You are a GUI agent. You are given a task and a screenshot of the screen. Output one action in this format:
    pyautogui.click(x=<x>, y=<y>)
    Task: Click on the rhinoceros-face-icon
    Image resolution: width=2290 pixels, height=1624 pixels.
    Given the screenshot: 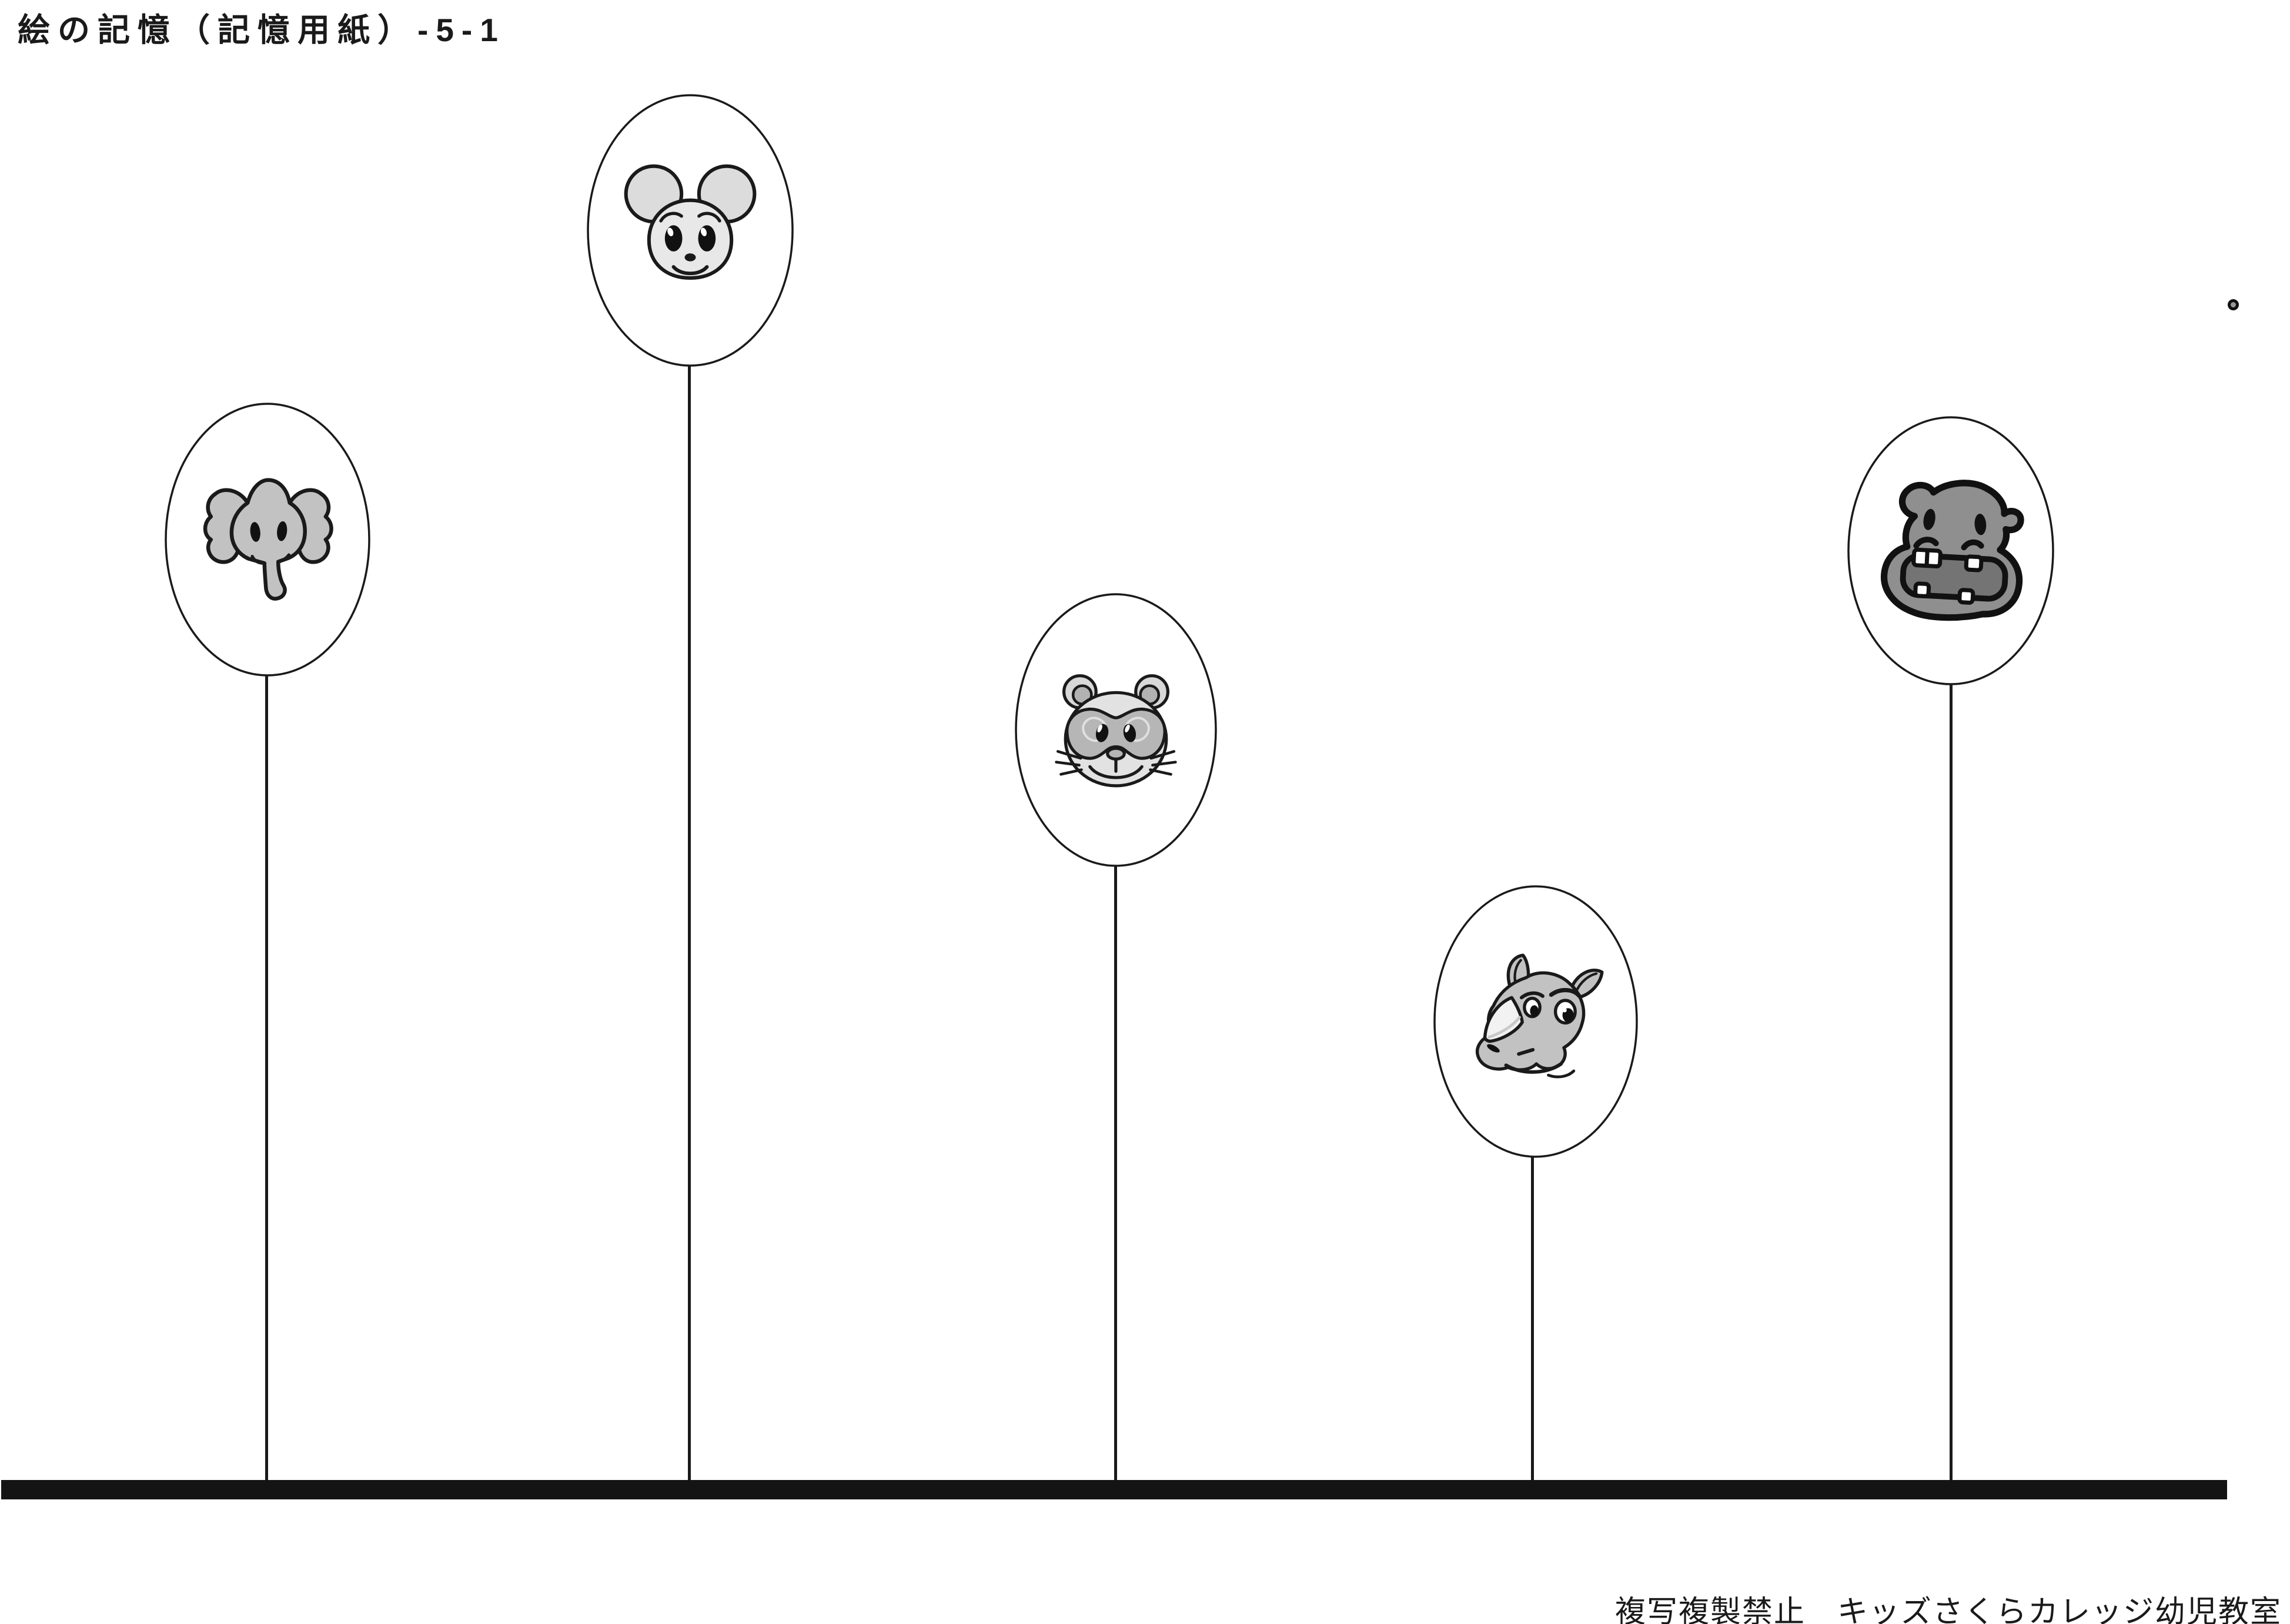 What is the action you would take?
    pyautogui.click(x=1540, y=1016)
    